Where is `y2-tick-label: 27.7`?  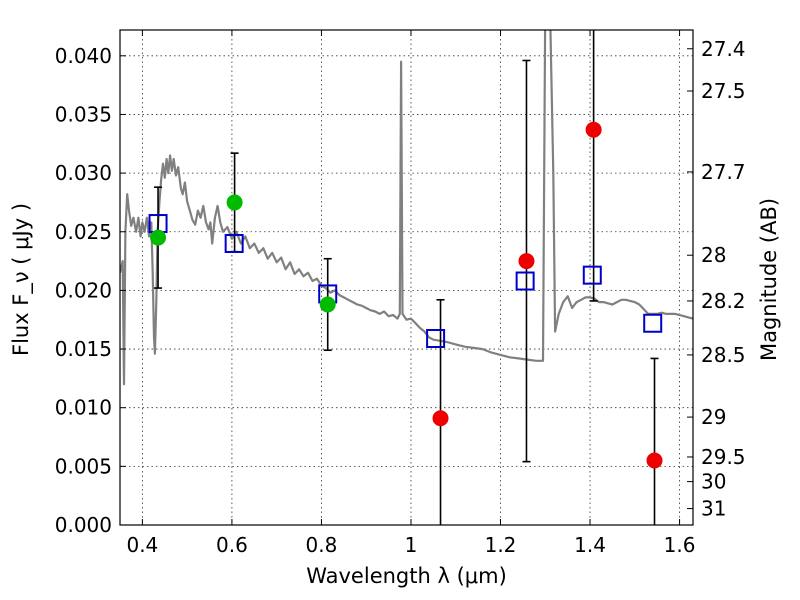
y2-tick-label: 27.7 is located at coordinates (723, 172).